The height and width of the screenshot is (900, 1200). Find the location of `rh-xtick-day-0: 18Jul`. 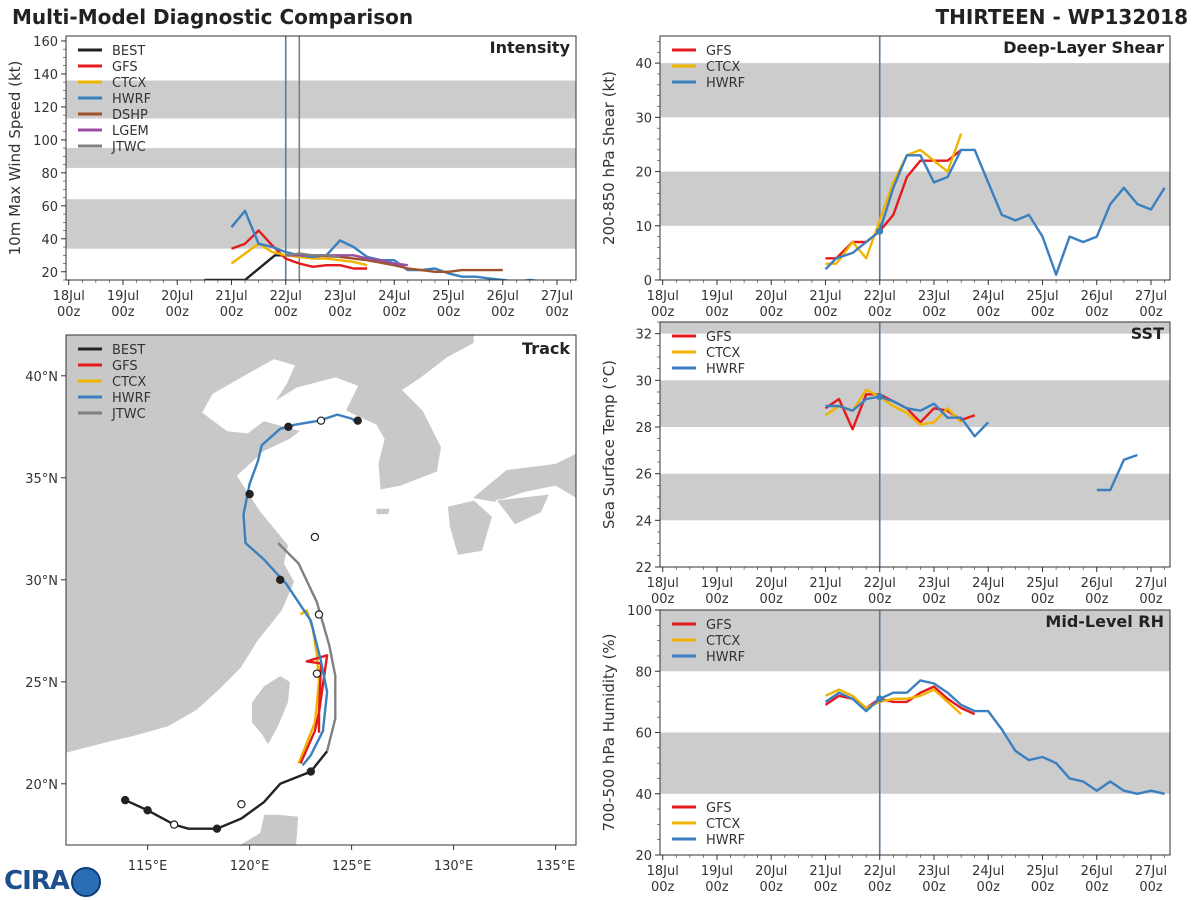

rh-xtick-day-0: 18Jul is located at coordinates (663, 871).